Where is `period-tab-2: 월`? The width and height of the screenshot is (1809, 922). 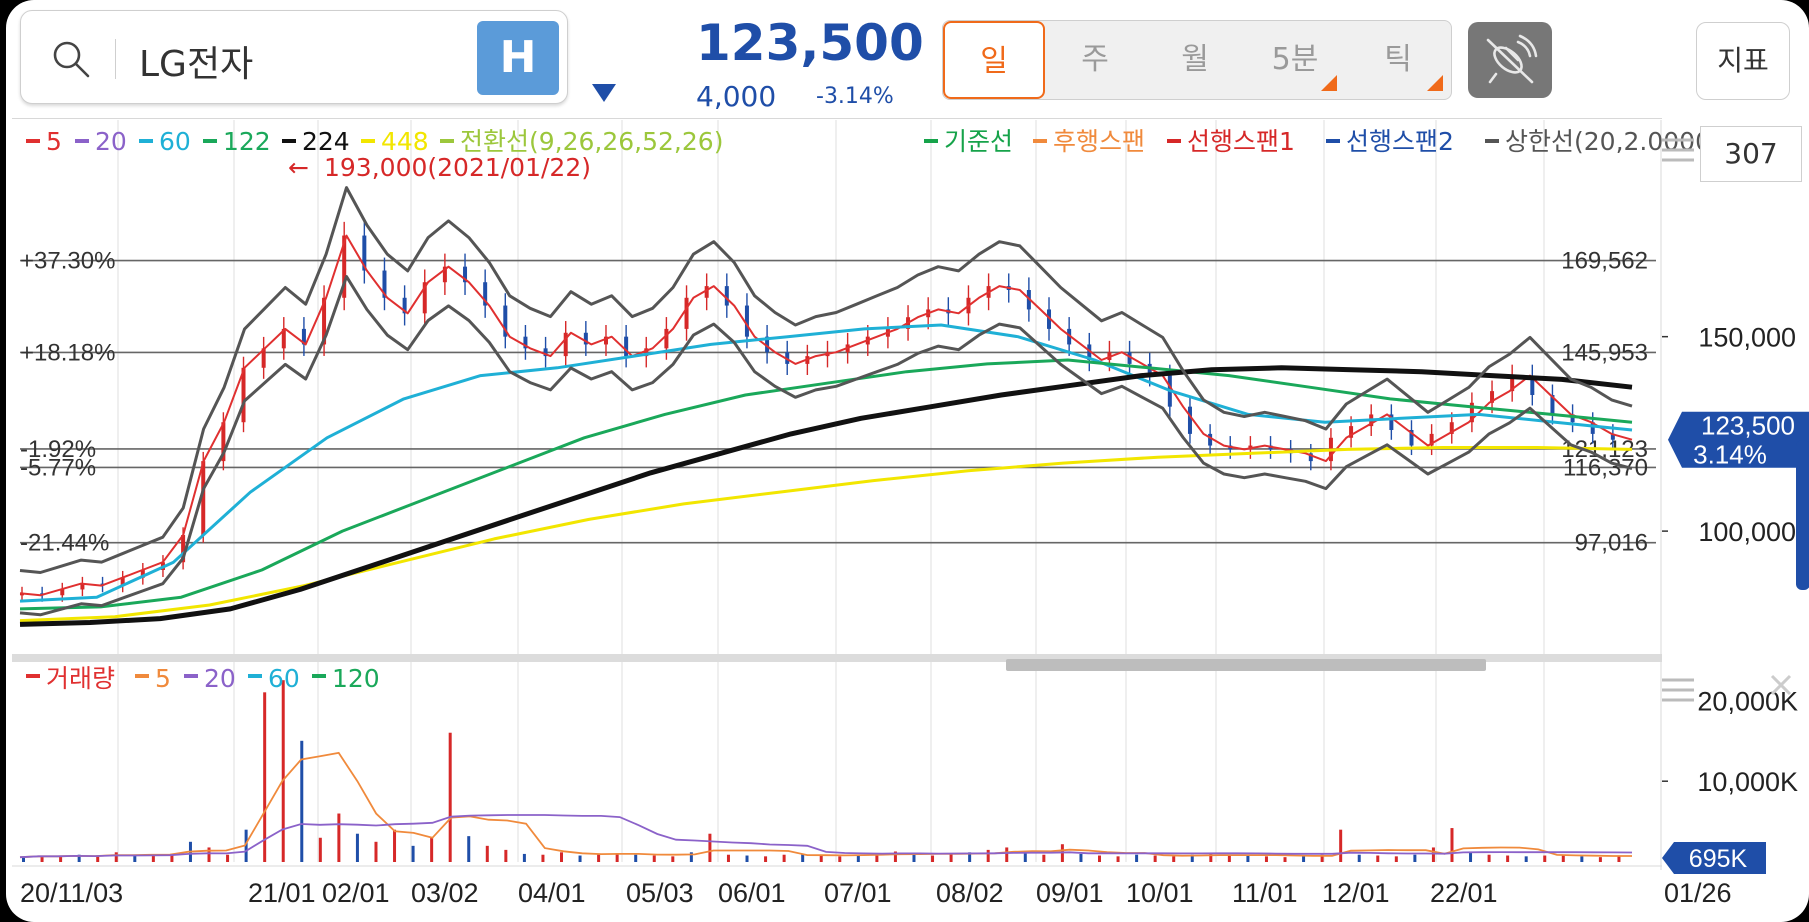 period-tab-2: 월 is located at coordinates (1195, 59).